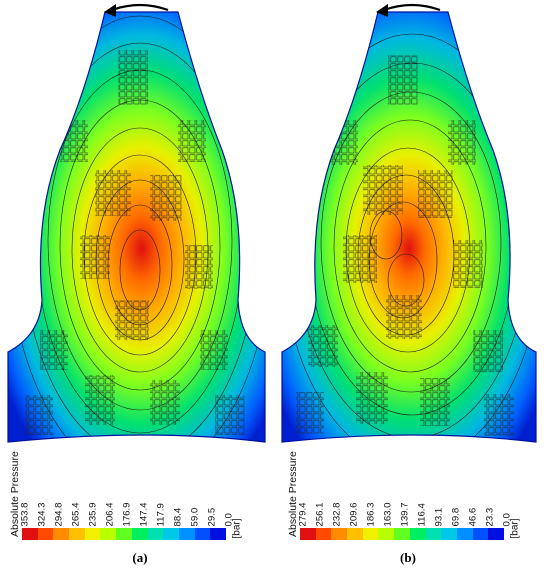 The image size is (550, 572). I want to click on tick-label: 235.9, so click(93, 514).